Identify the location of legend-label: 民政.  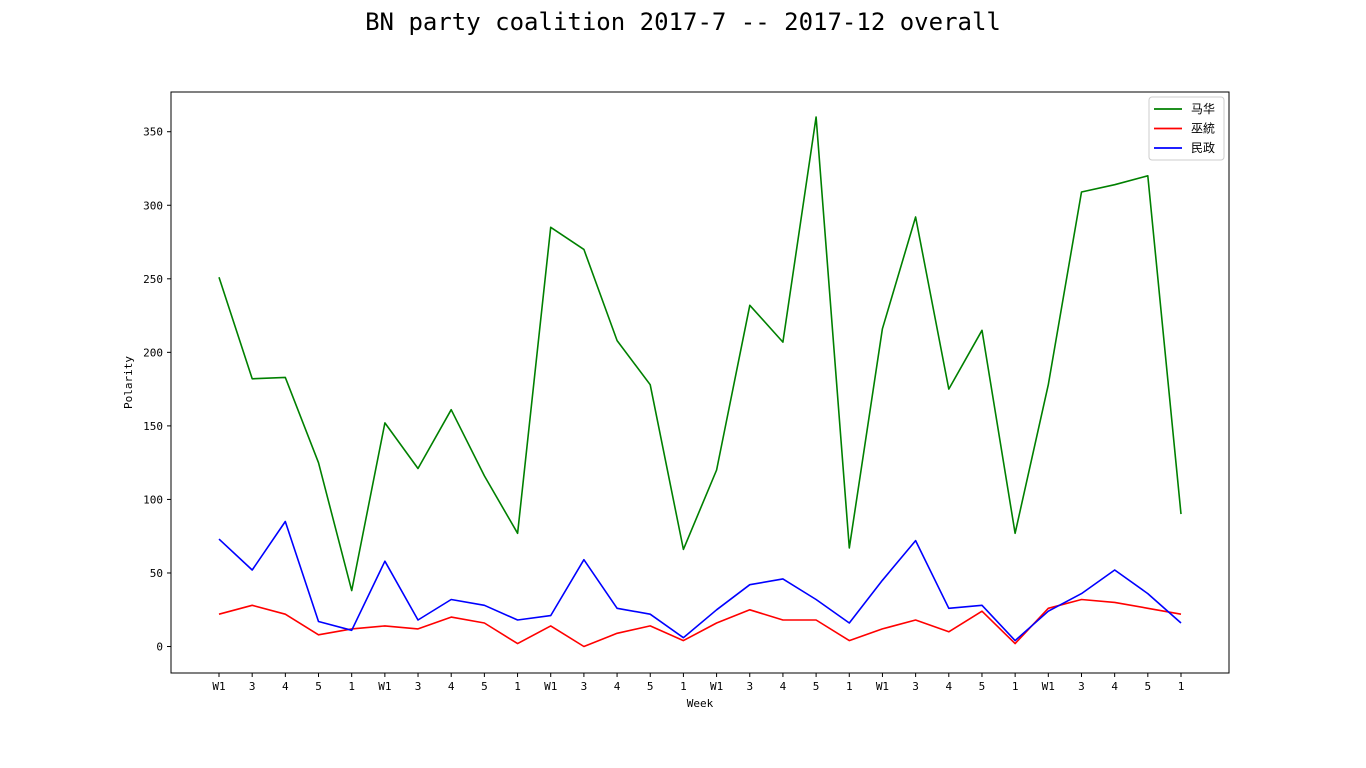
(1203, 148).